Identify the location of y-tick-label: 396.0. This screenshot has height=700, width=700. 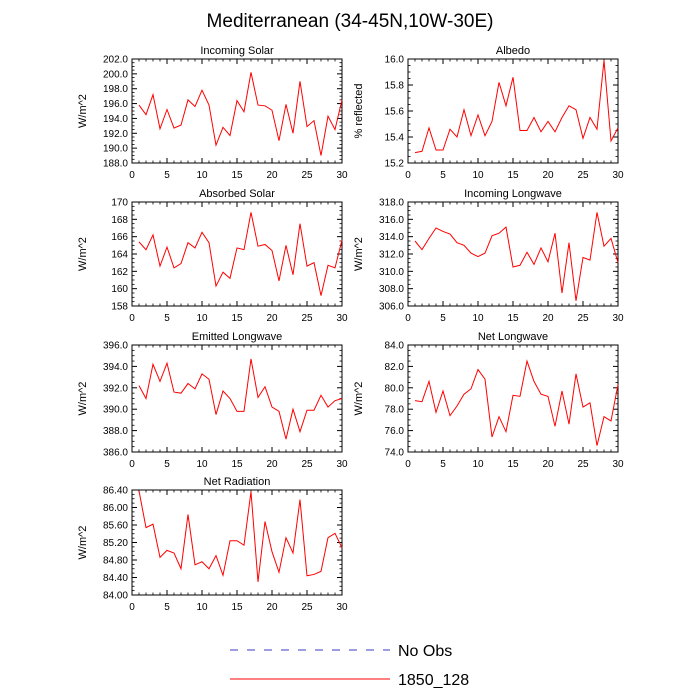
(115, 346).